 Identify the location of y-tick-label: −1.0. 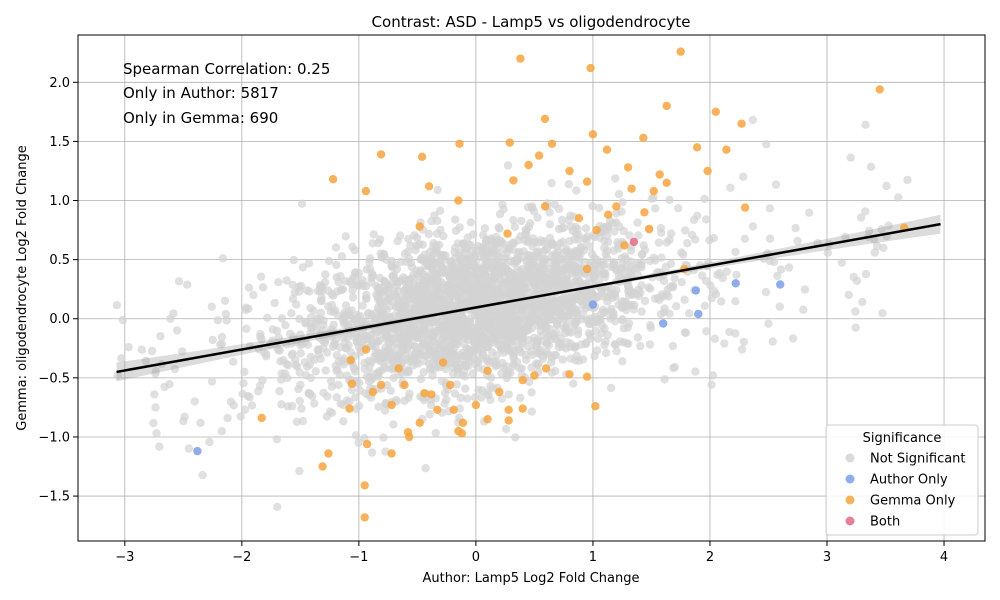
(54, 437).